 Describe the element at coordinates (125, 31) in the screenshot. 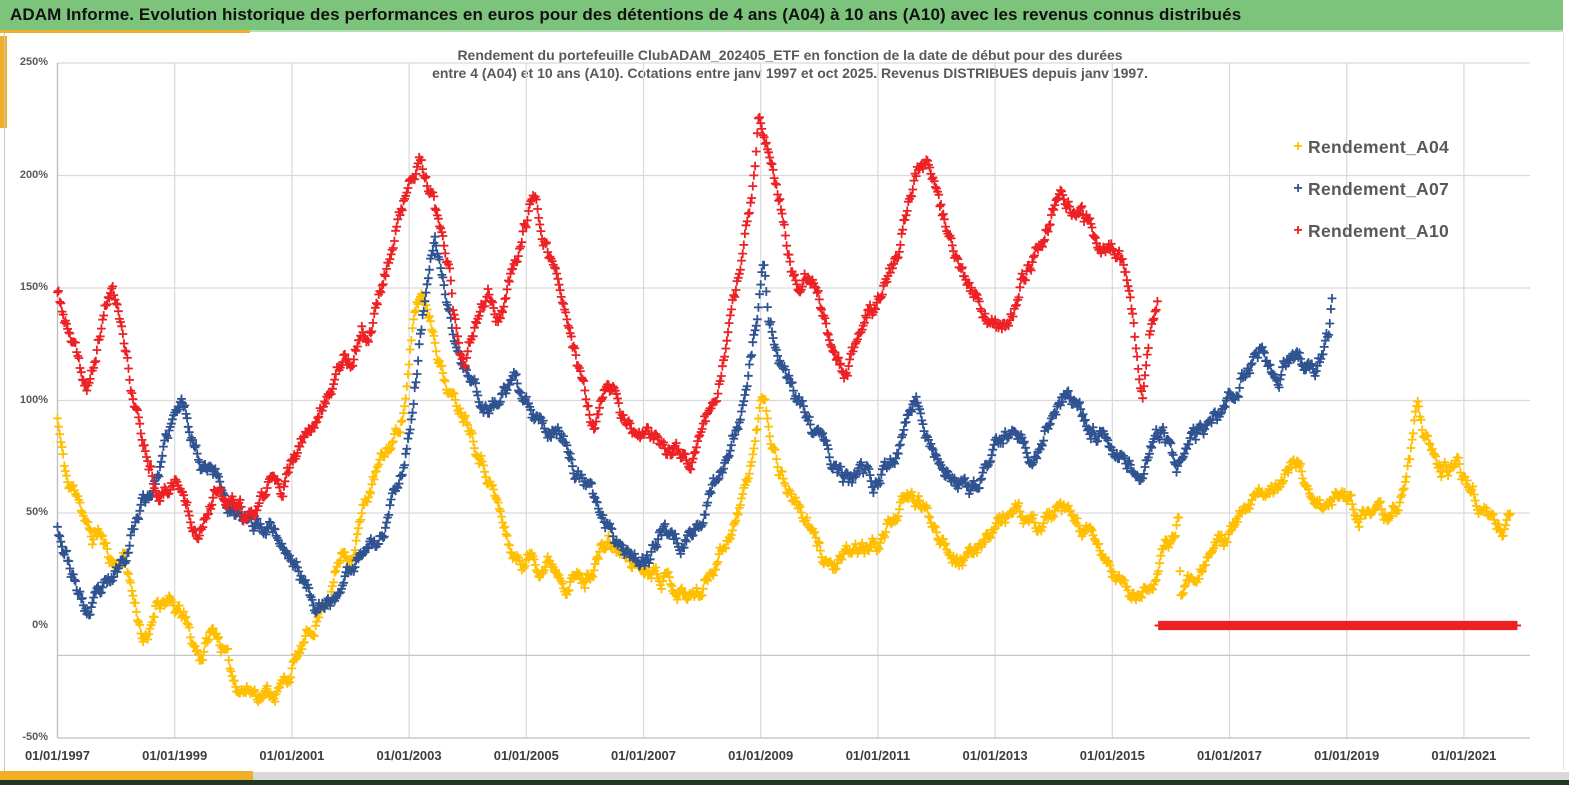

I see `gold-accent-underline` at that location.